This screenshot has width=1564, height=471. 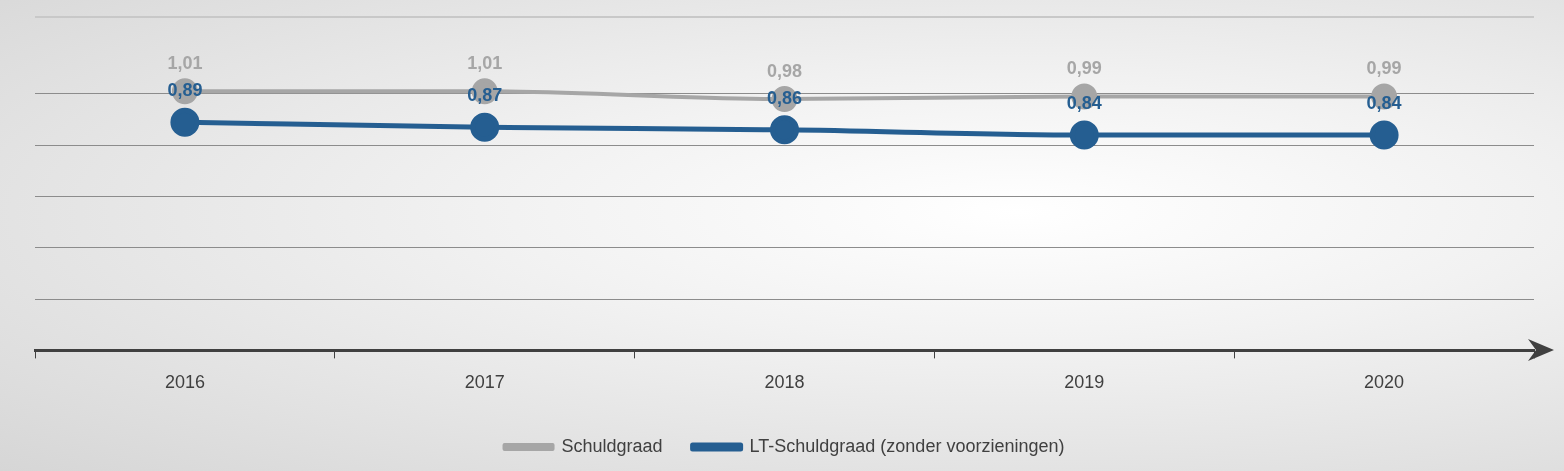 I want to click on x-tick-label: 2017, so click(x=484, y=382).